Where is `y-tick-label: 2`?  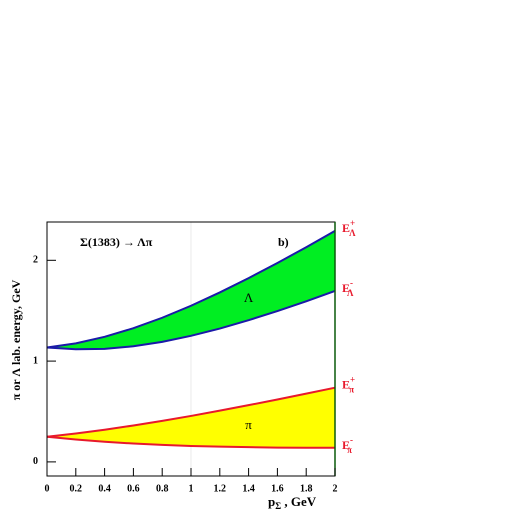
y-tick-label: 2 is located at coordinates (35, 260).